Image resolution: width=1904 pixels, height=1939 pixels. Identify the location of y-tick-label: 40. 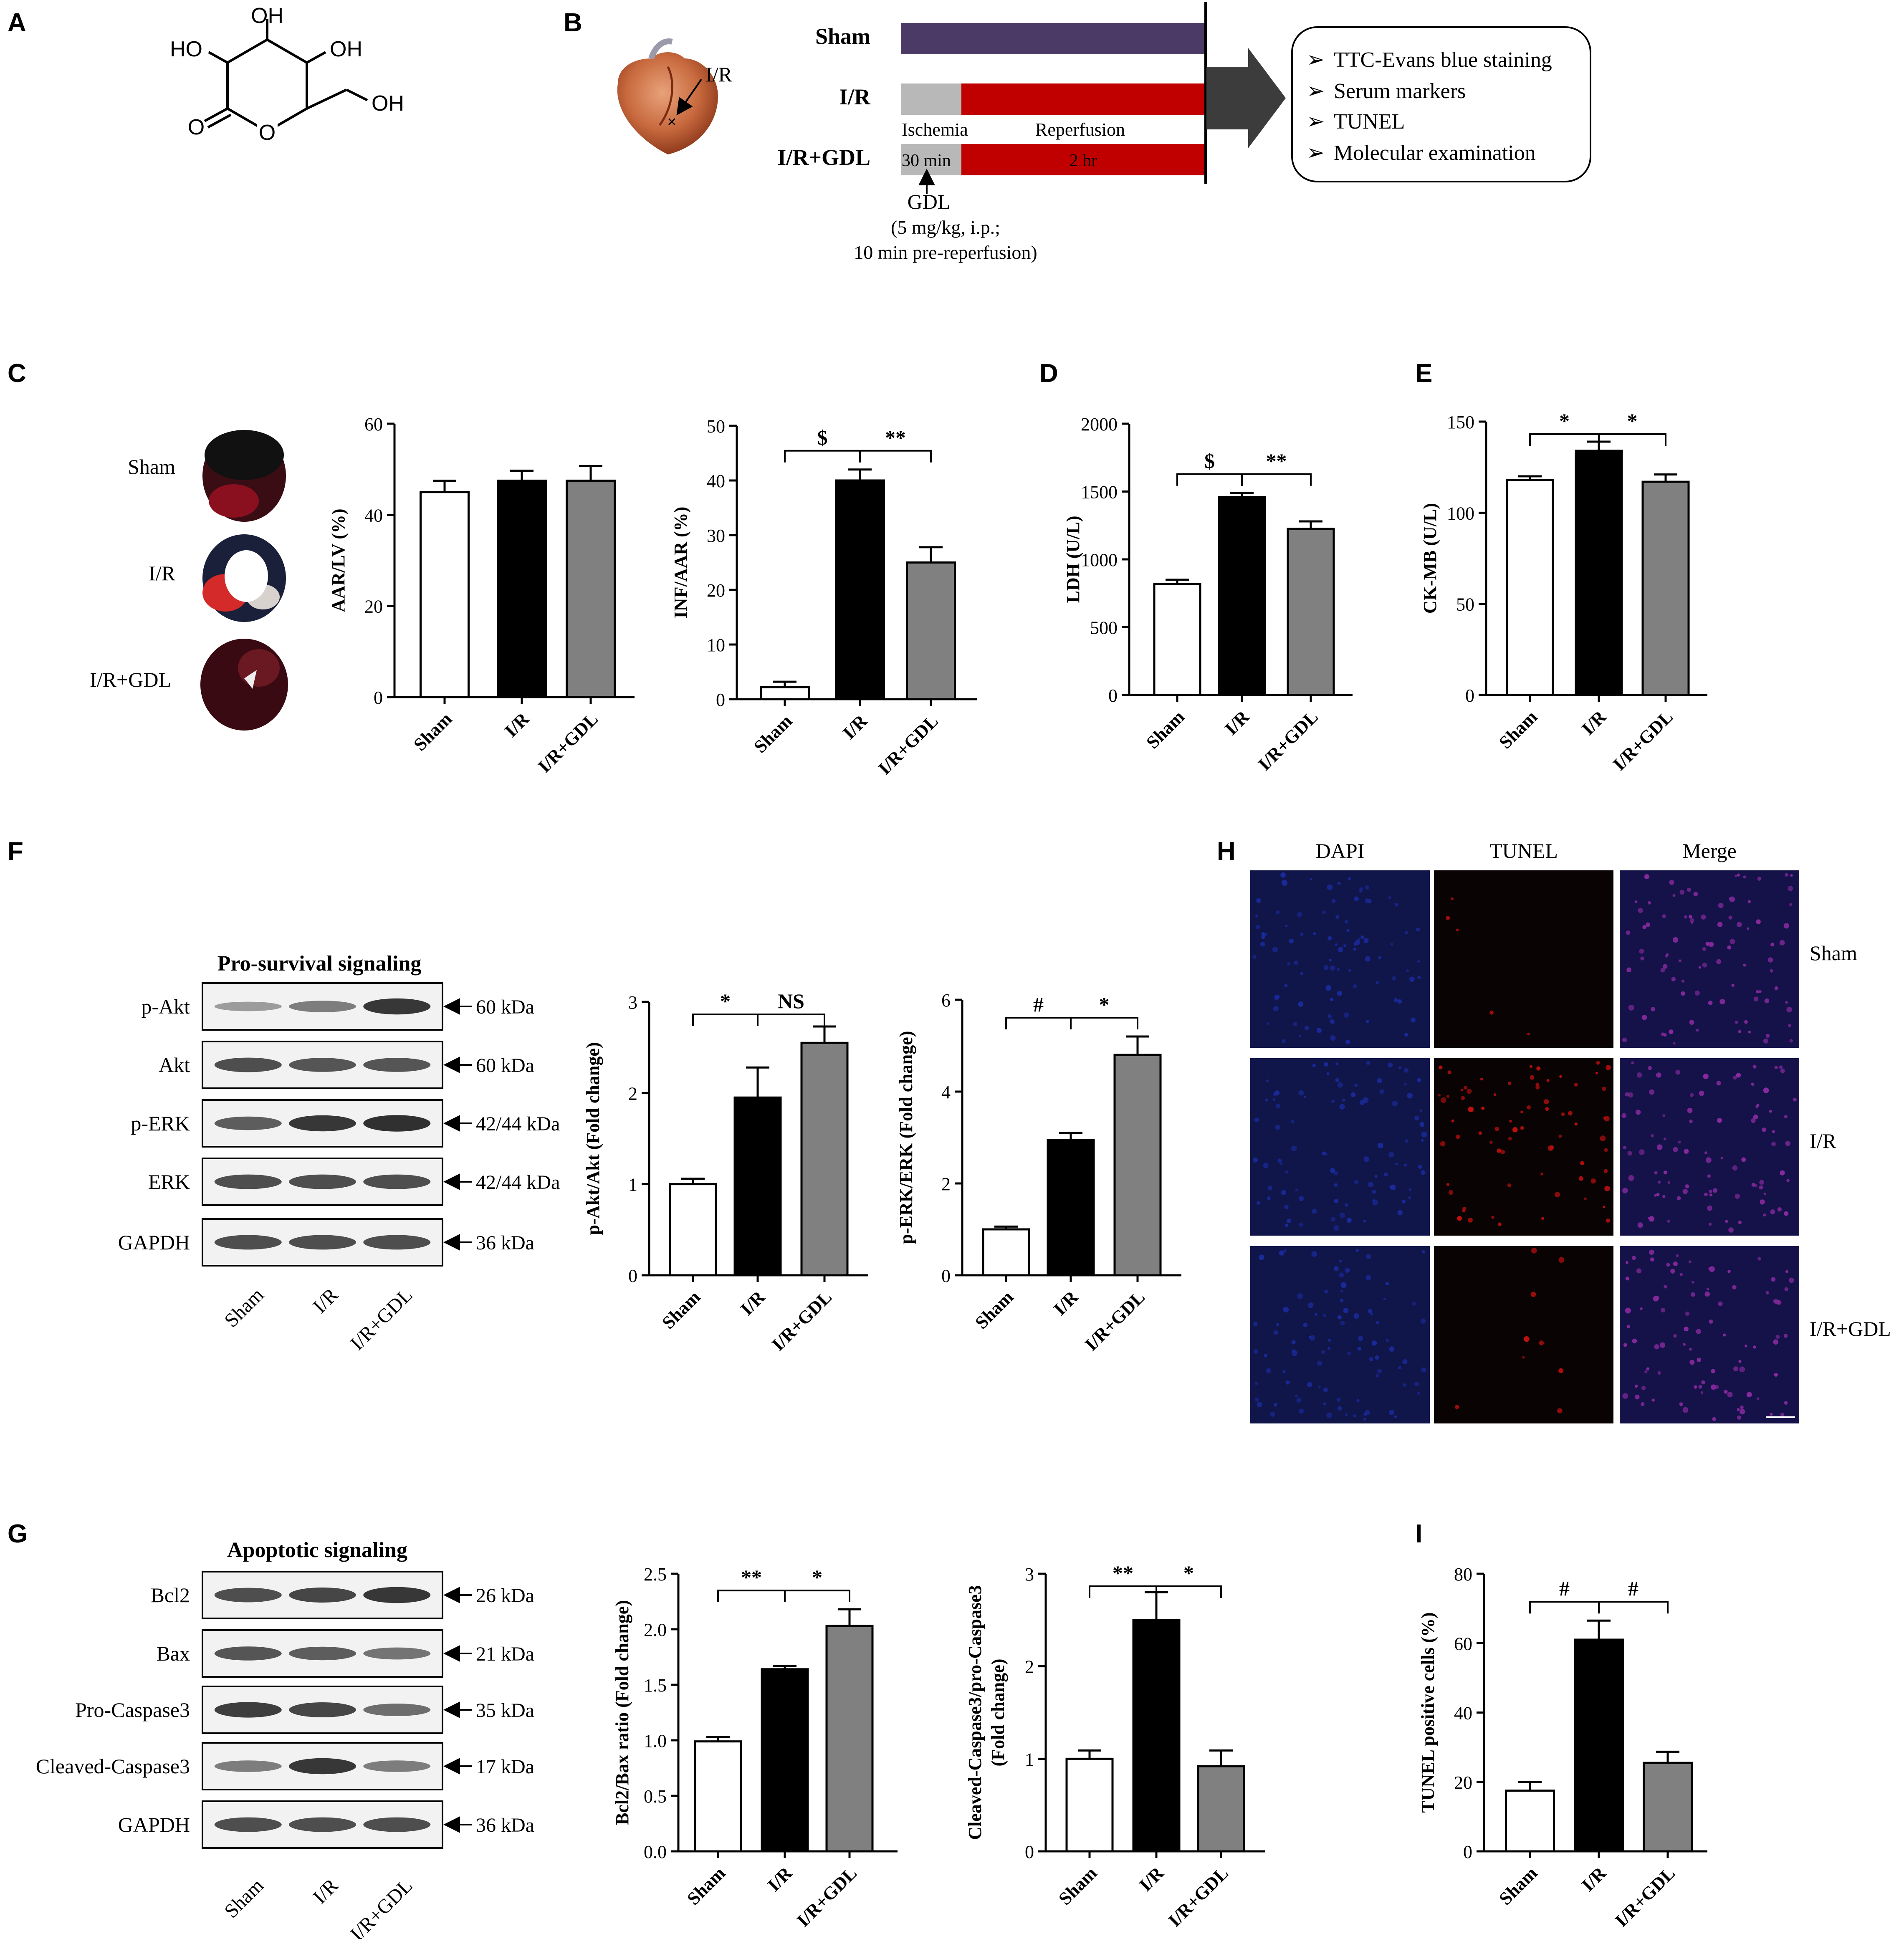
(1463, 1713).